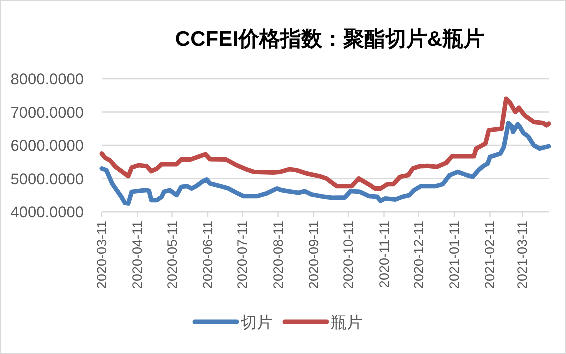  I want to click on legend-label: 瓶片, so click(347, 323).